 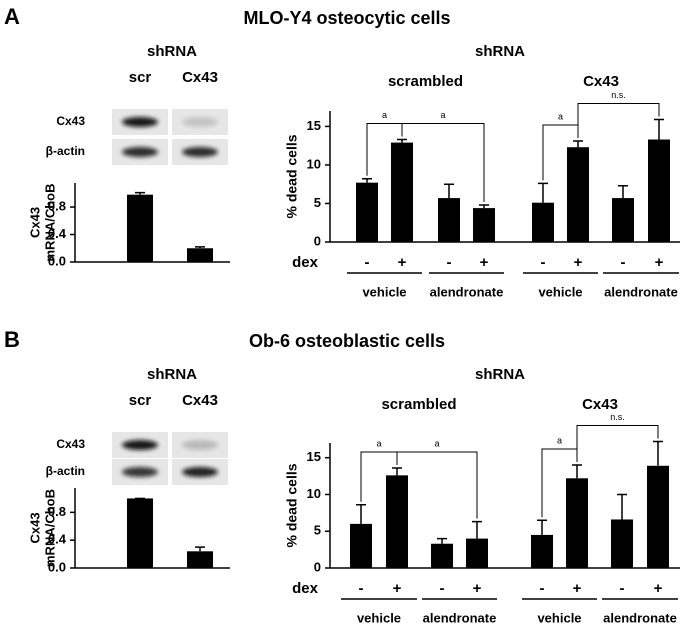 I want to click on y-tick-label: 5, so click(x=317, y=530).